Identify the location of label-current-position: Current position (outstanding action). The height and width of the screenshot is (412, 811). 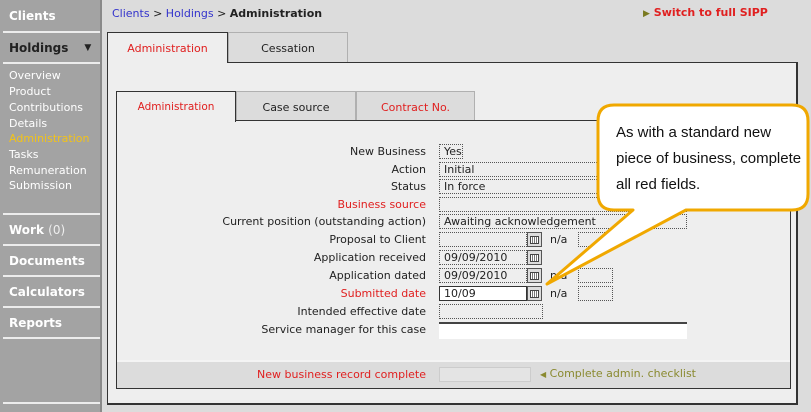
(324, 221).